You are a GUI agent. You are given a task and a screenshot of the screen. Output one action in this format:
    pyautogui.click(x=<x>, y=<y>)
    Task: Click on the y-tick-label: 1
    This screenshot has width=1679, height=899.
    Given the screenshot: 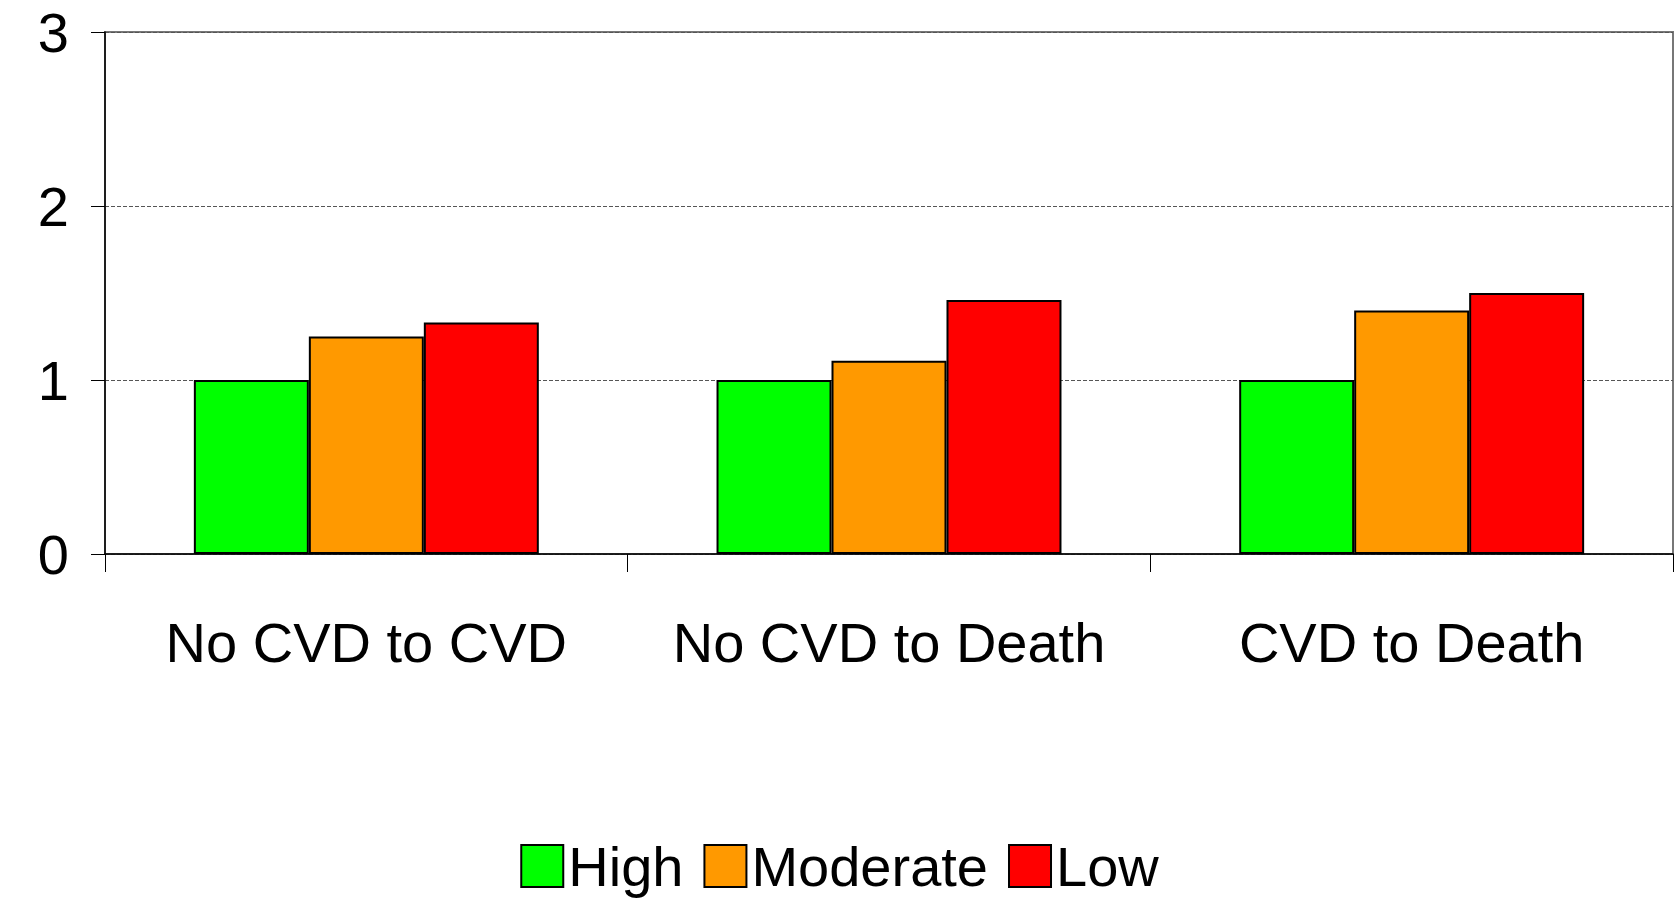 What is the action you would take?
    pyautogui.click(x=53, y=380)
    